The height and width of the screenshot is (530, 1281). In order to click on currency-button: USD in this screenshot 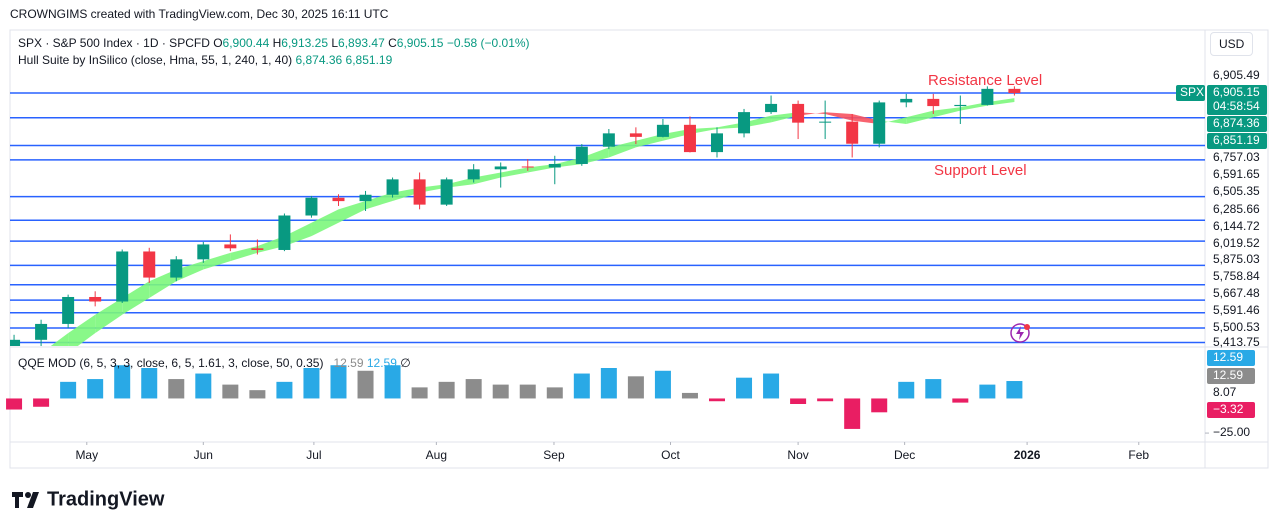, I will do `click(1232, 44)`.